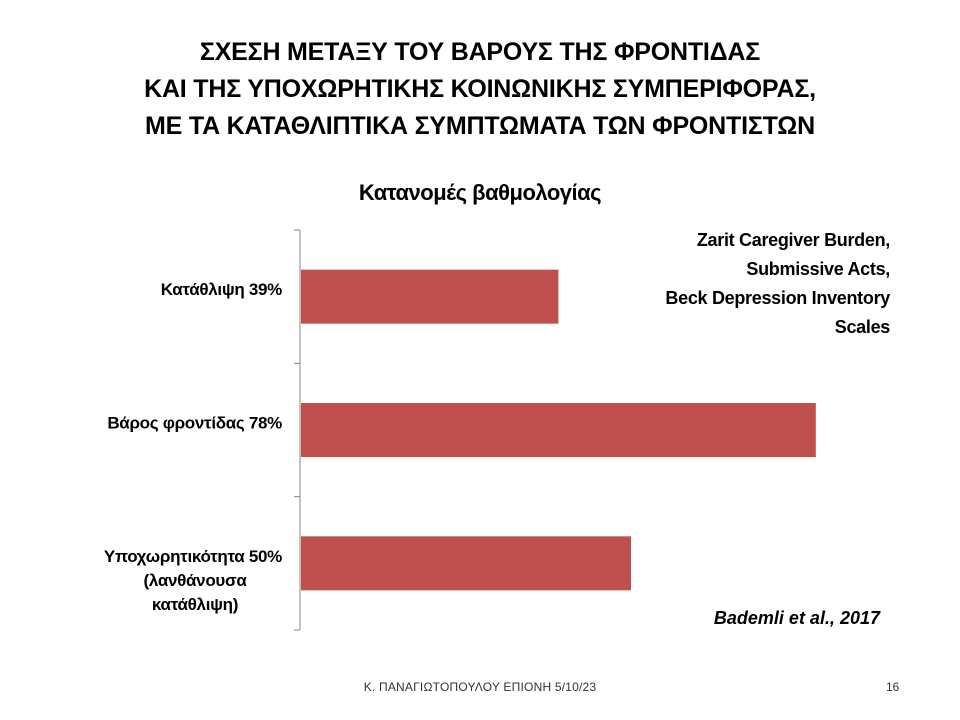  I want to click on scales-note-line: Beck Depression Inventory, so click(777, 298).